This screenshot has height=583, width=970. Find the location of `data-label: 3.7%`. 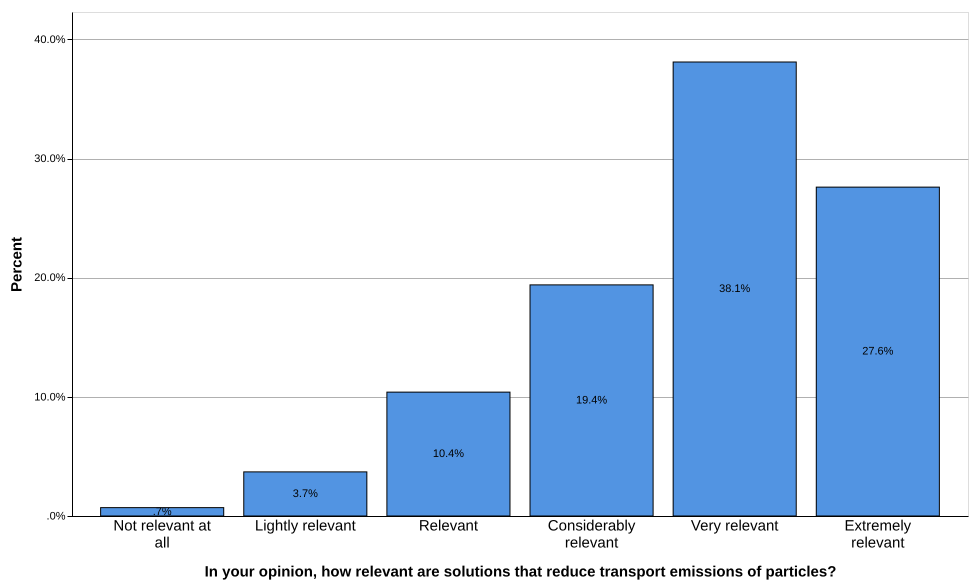

data-label: 3.7% is located at coordinates (305, 494).